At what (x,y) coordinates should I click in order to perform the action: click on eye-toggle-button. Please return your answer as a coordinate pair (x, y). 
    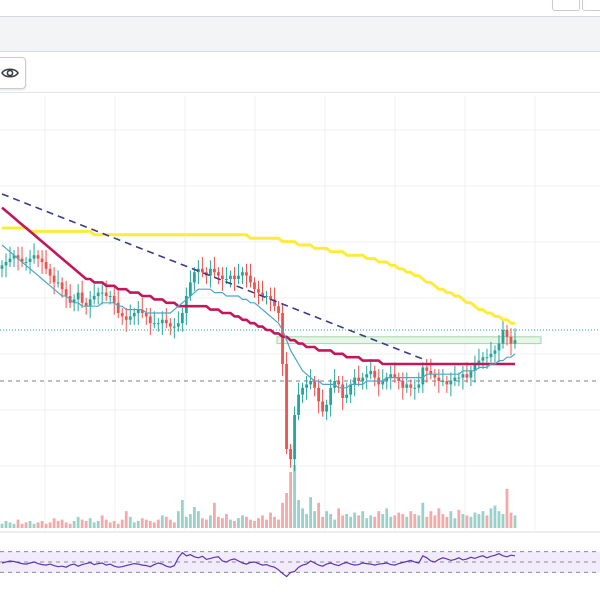
    Looking at the image, I should click on (13, 73).